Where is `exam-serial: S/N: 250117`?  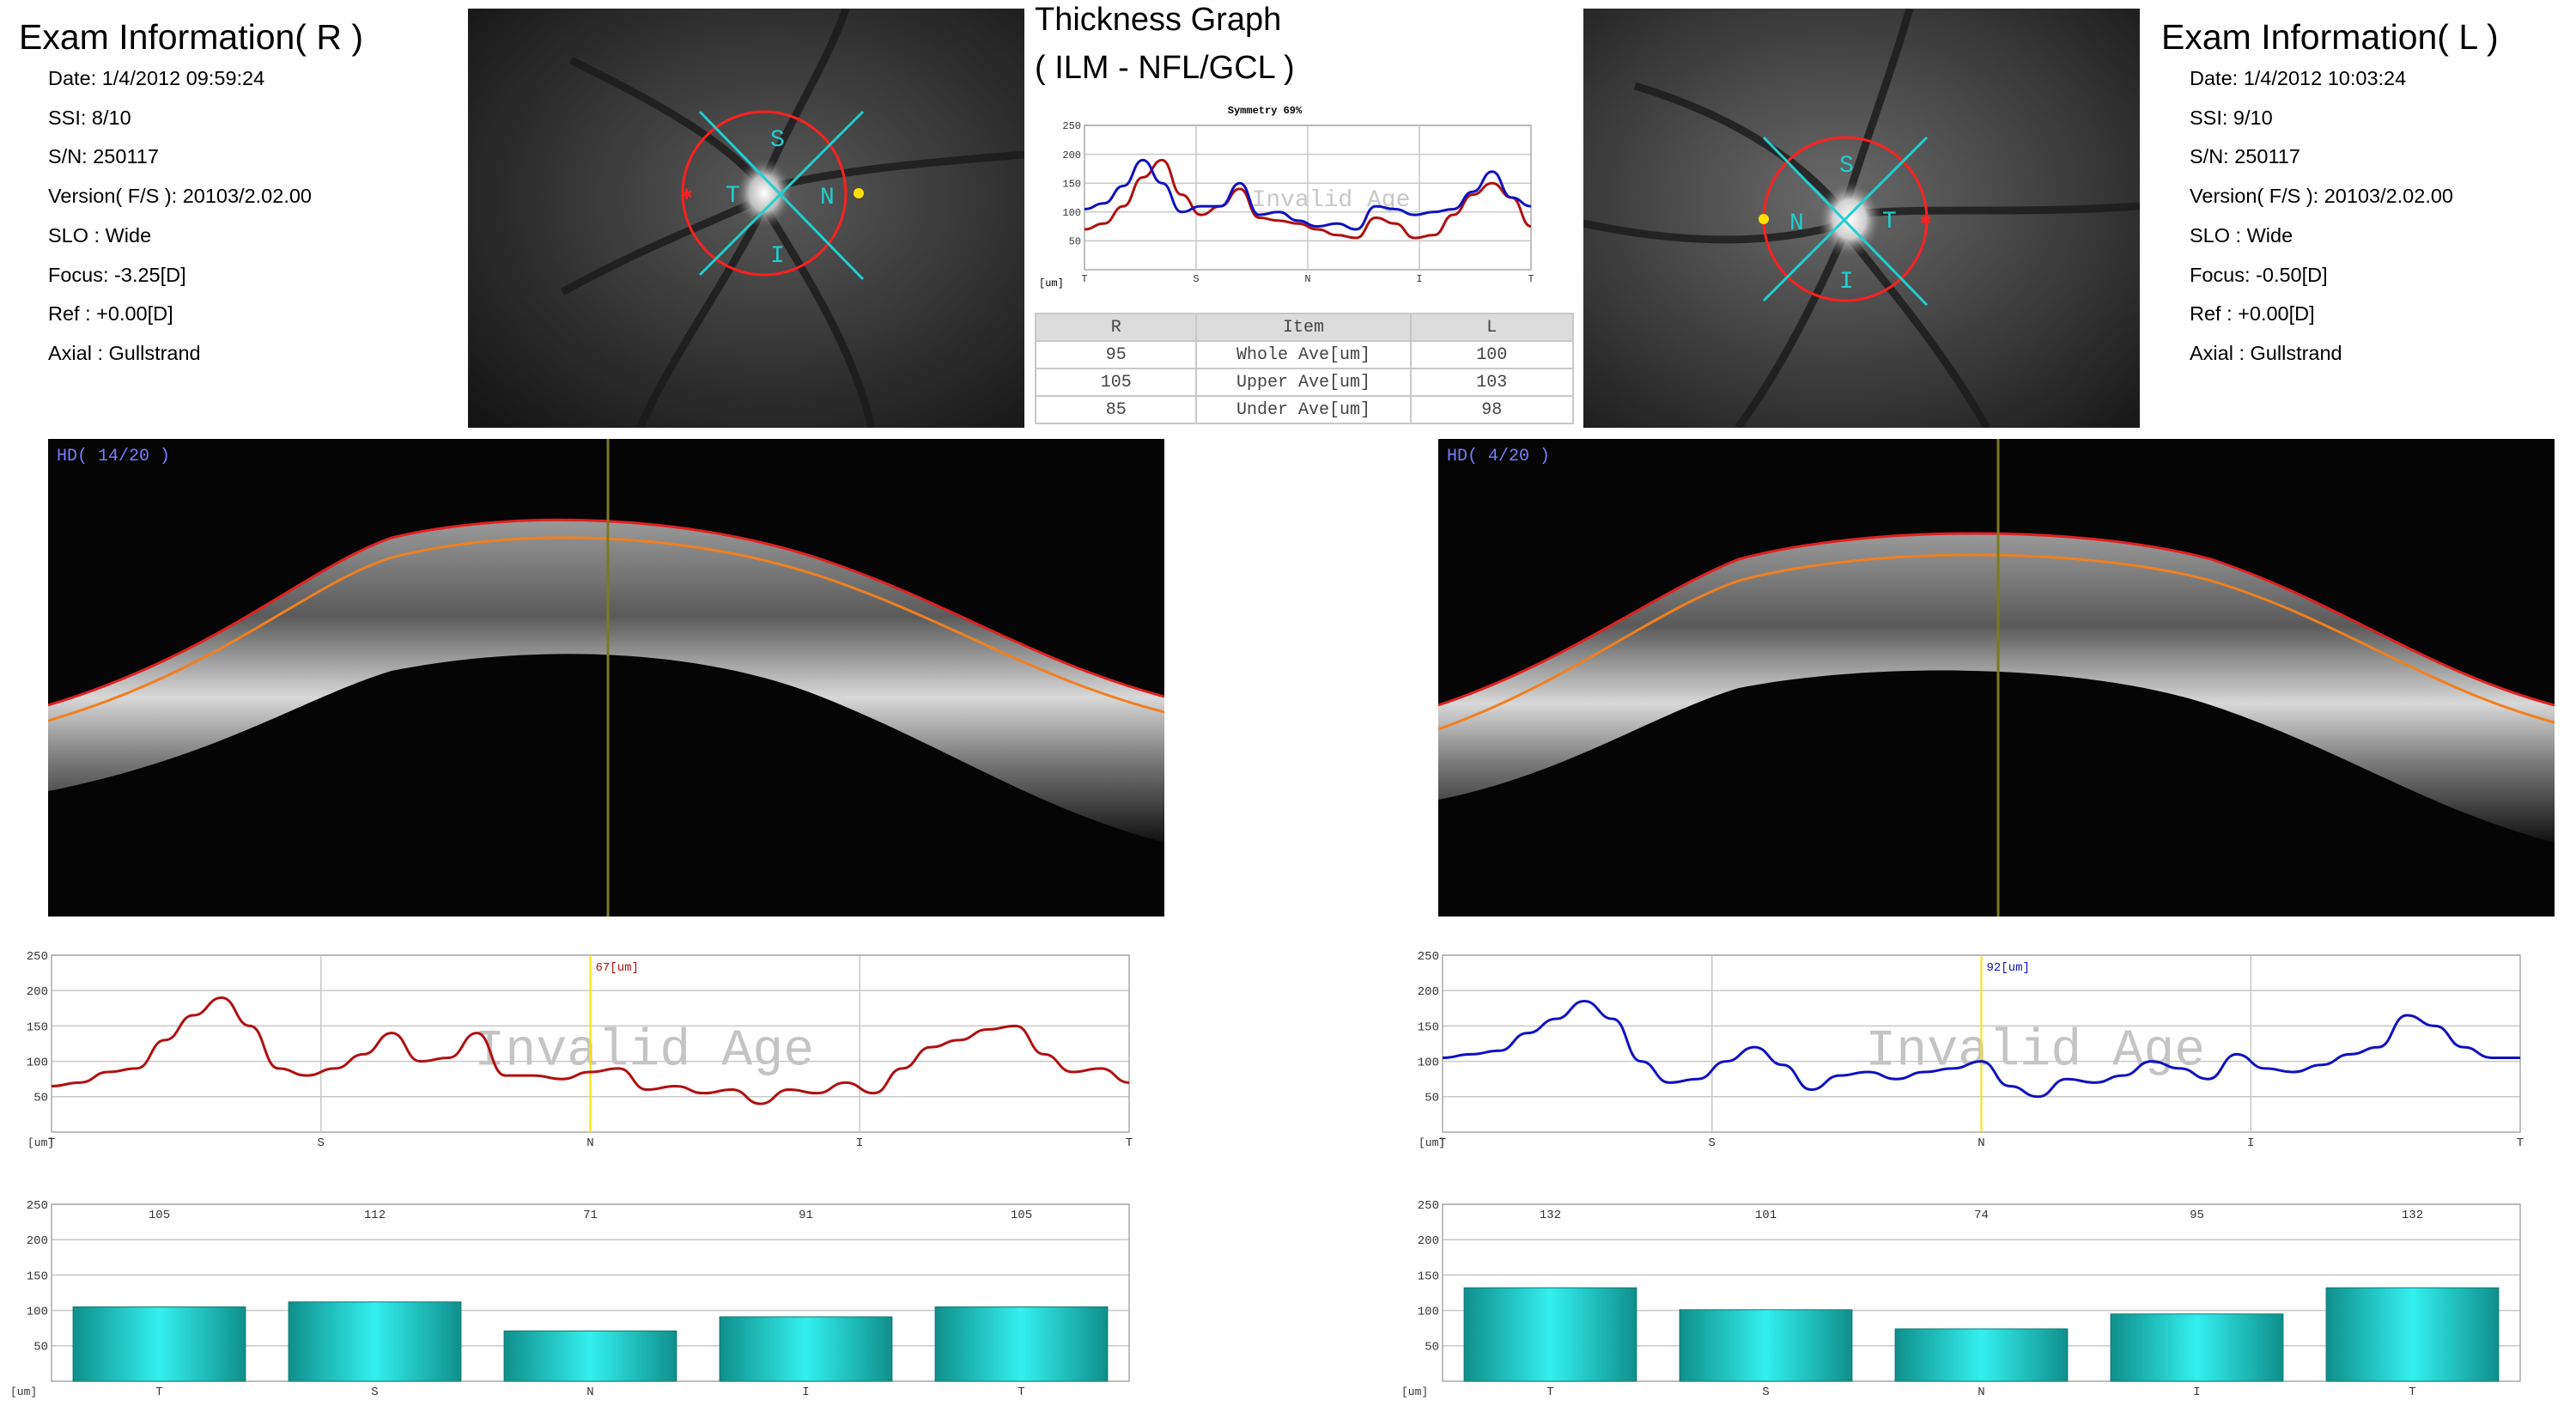 exam-serial: S/N: 250117 is located at coordinates (104, 156).